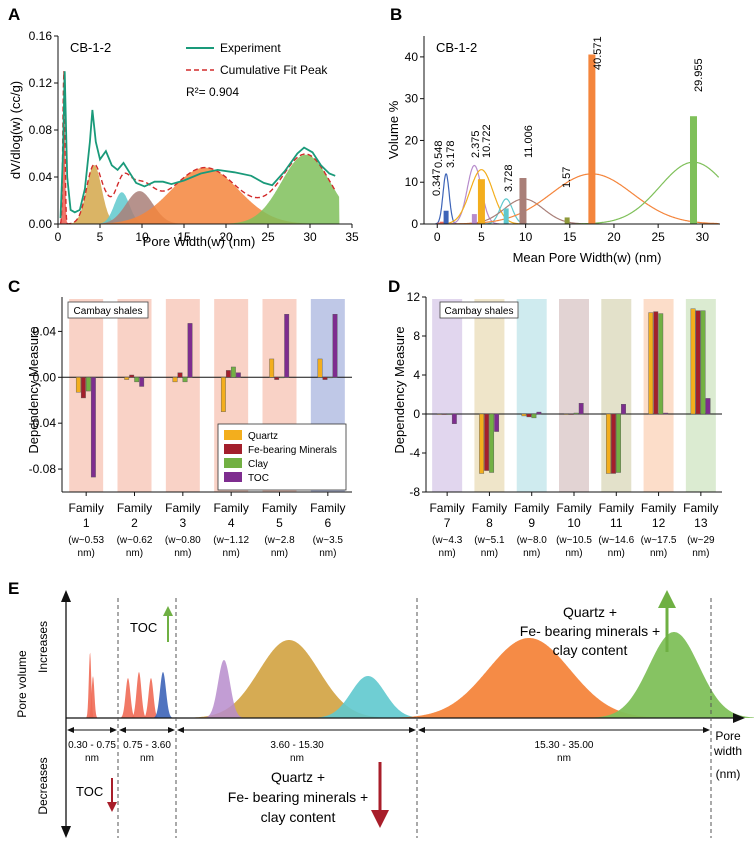 The image size is (754, 841). Describe the element at coordinates (212, 92) in the screenshot. I see `r-squared: R²= 0.904` at that location.